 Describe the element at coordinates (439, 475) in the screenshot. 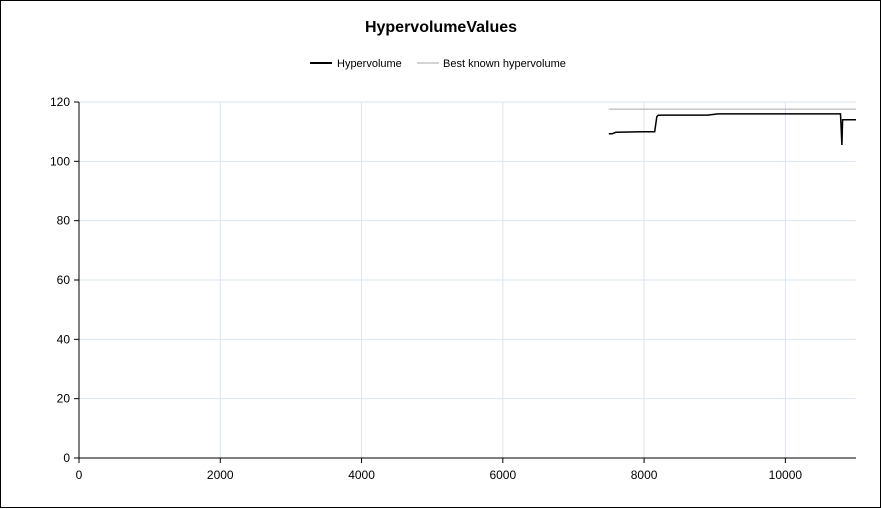

I see `x-tick-labels: 0 2000 4000 6000 8000 10000` at that location.